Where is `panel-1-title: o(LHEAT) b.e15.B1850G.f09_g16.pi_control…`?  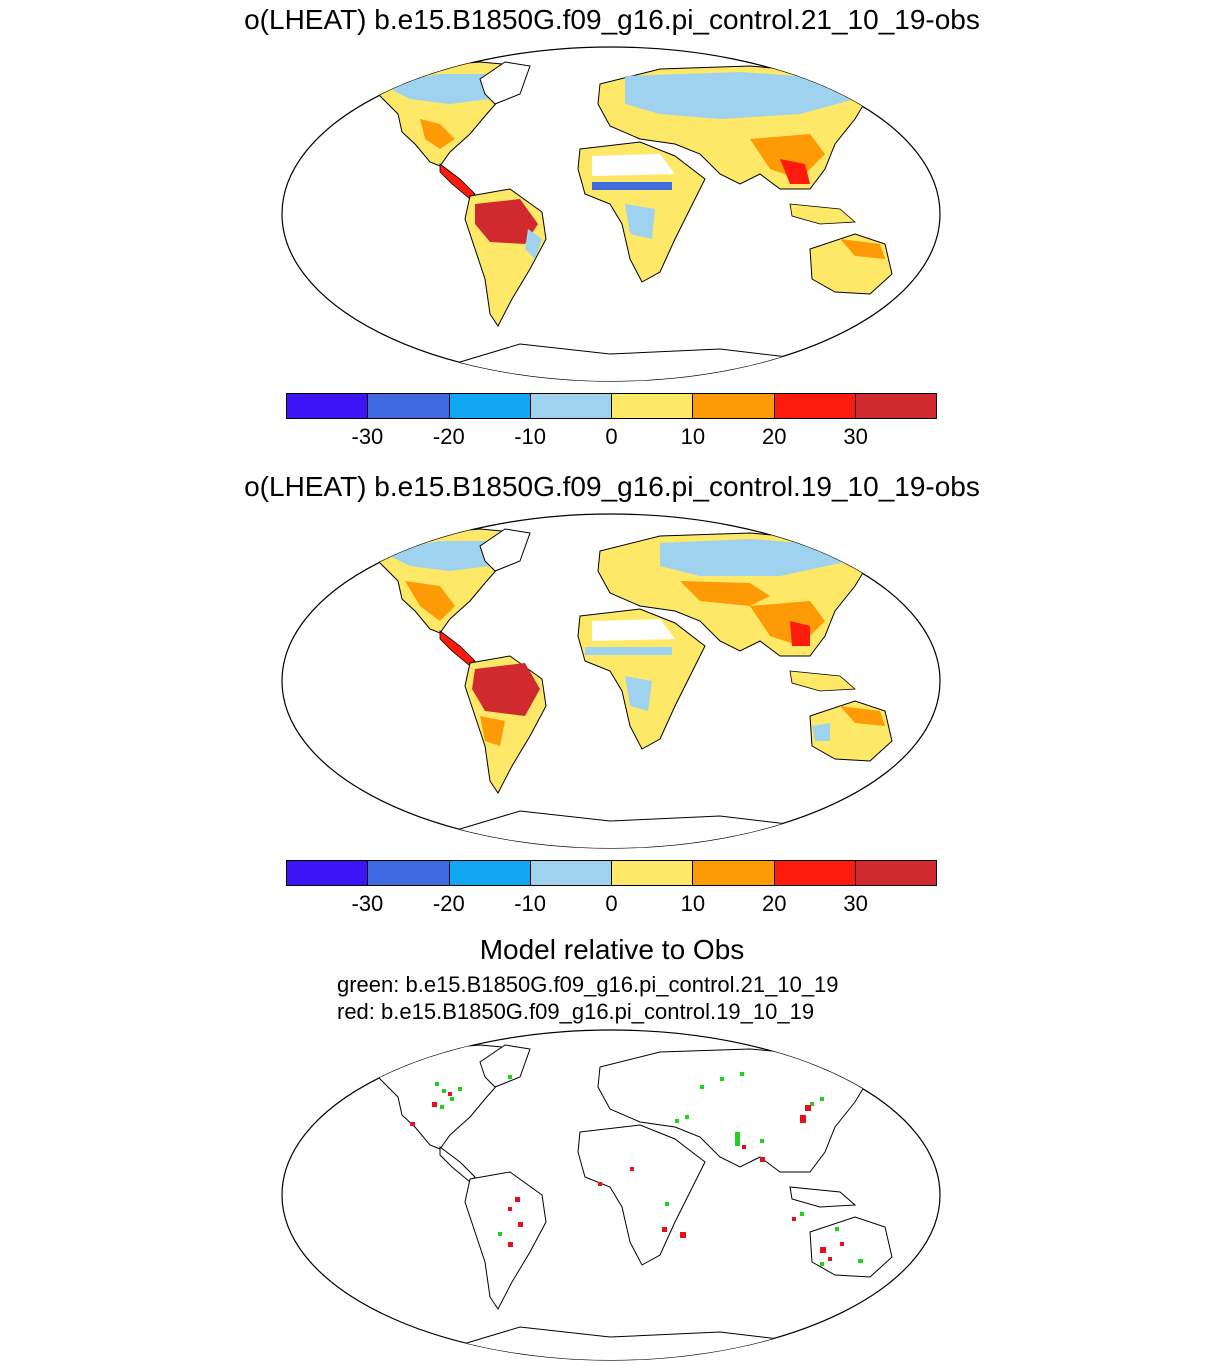
panel-1-title: o(LHEAT) b.e15.B1850G.f09_g16.pi_control… is located at coordinates (612, 19).